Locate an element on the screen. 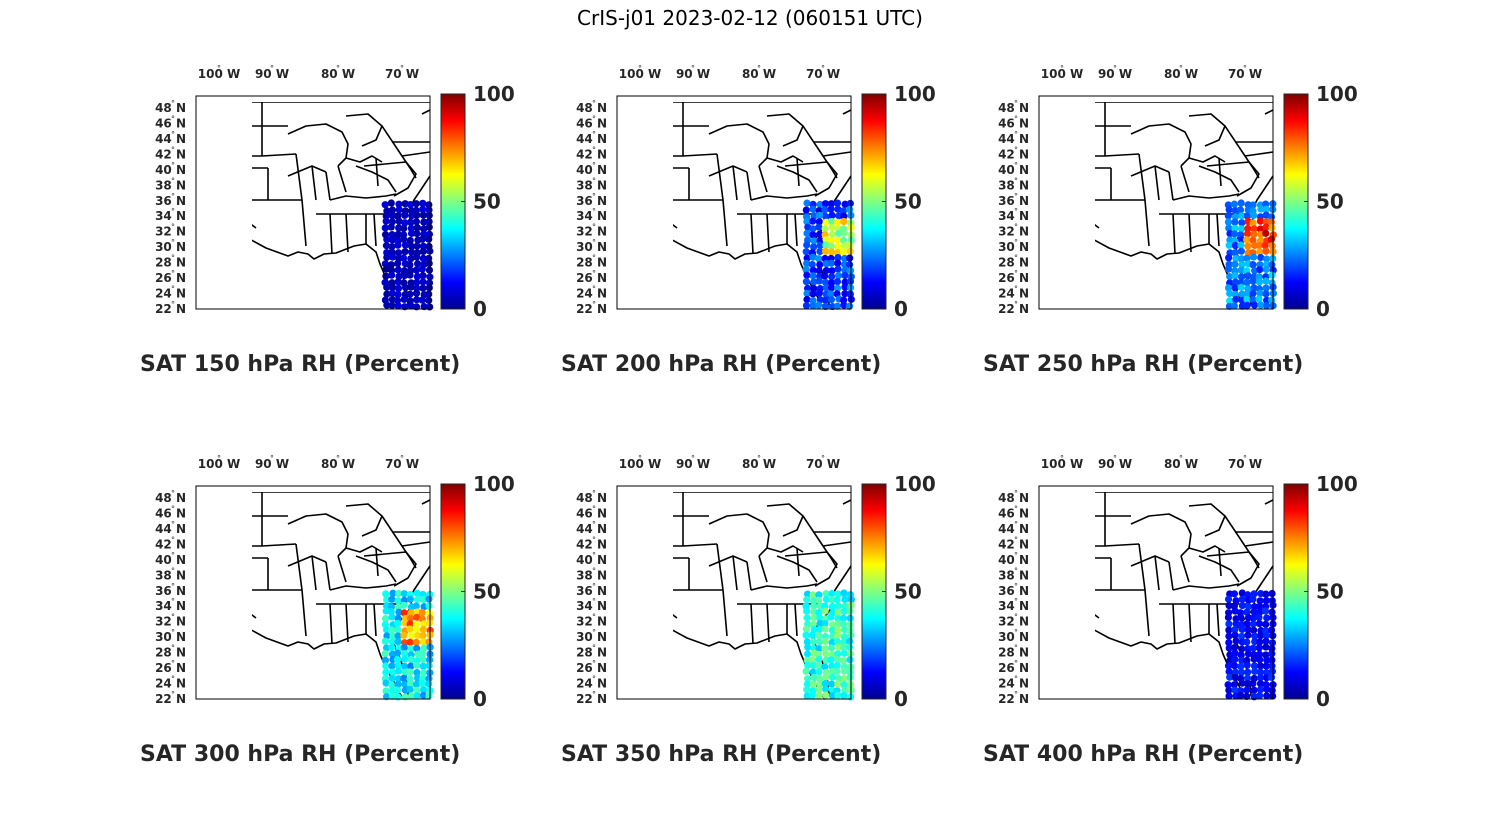  lat-tick-label: 48 N is located at coordinates (1013, 108).